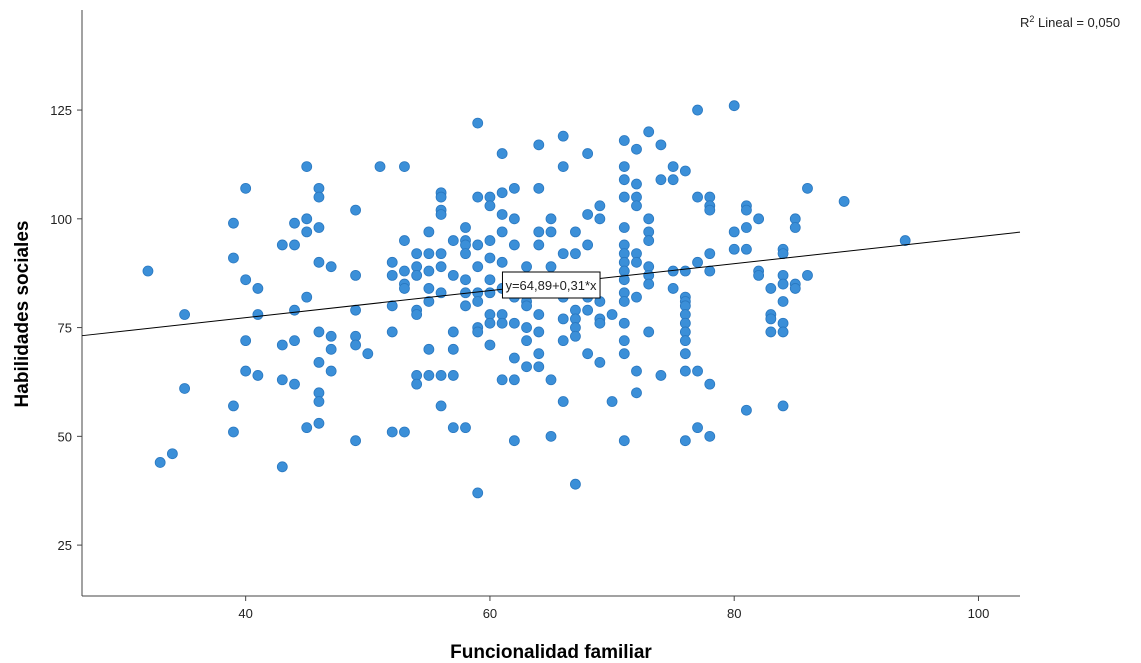 The width and height of the screenshot is (1141, 663). Describe the element at coordinates (61, 219) in the screenshot. I see `y-tick-label: 100` at that location.